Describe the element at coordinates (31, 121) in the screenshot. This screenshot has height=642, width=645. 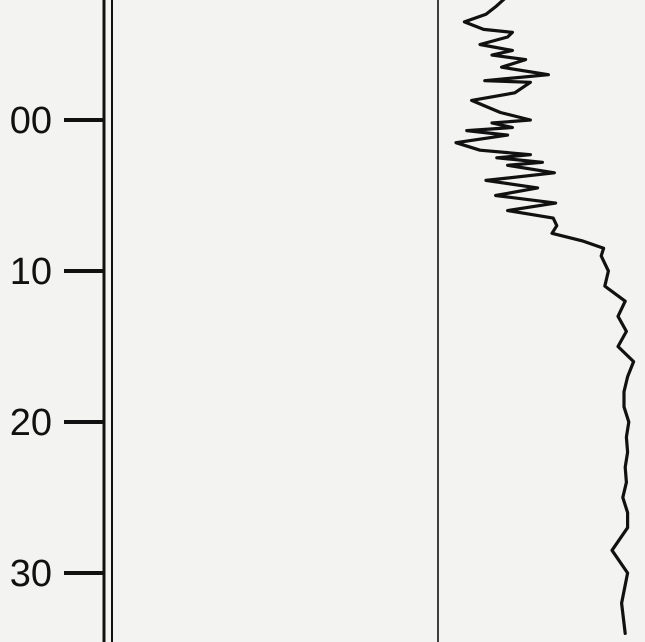
I see `y-tick-label: 00` at that location.